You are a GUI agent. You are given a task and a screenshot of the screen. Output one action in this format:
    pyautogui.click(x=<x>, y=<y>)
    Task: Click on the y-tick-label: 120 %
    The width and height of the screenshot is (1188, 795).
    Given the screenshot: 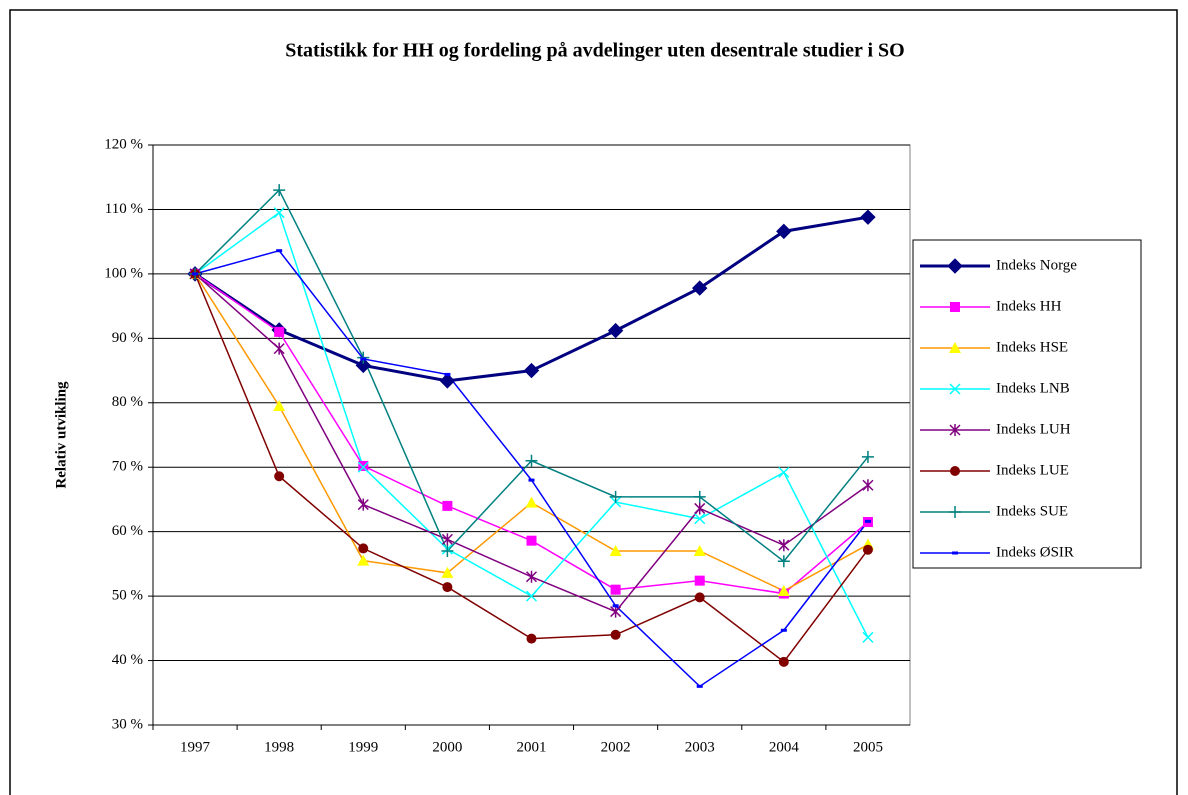 What is the action you would take?
    pyautogui.click(x=123, y=144)
    